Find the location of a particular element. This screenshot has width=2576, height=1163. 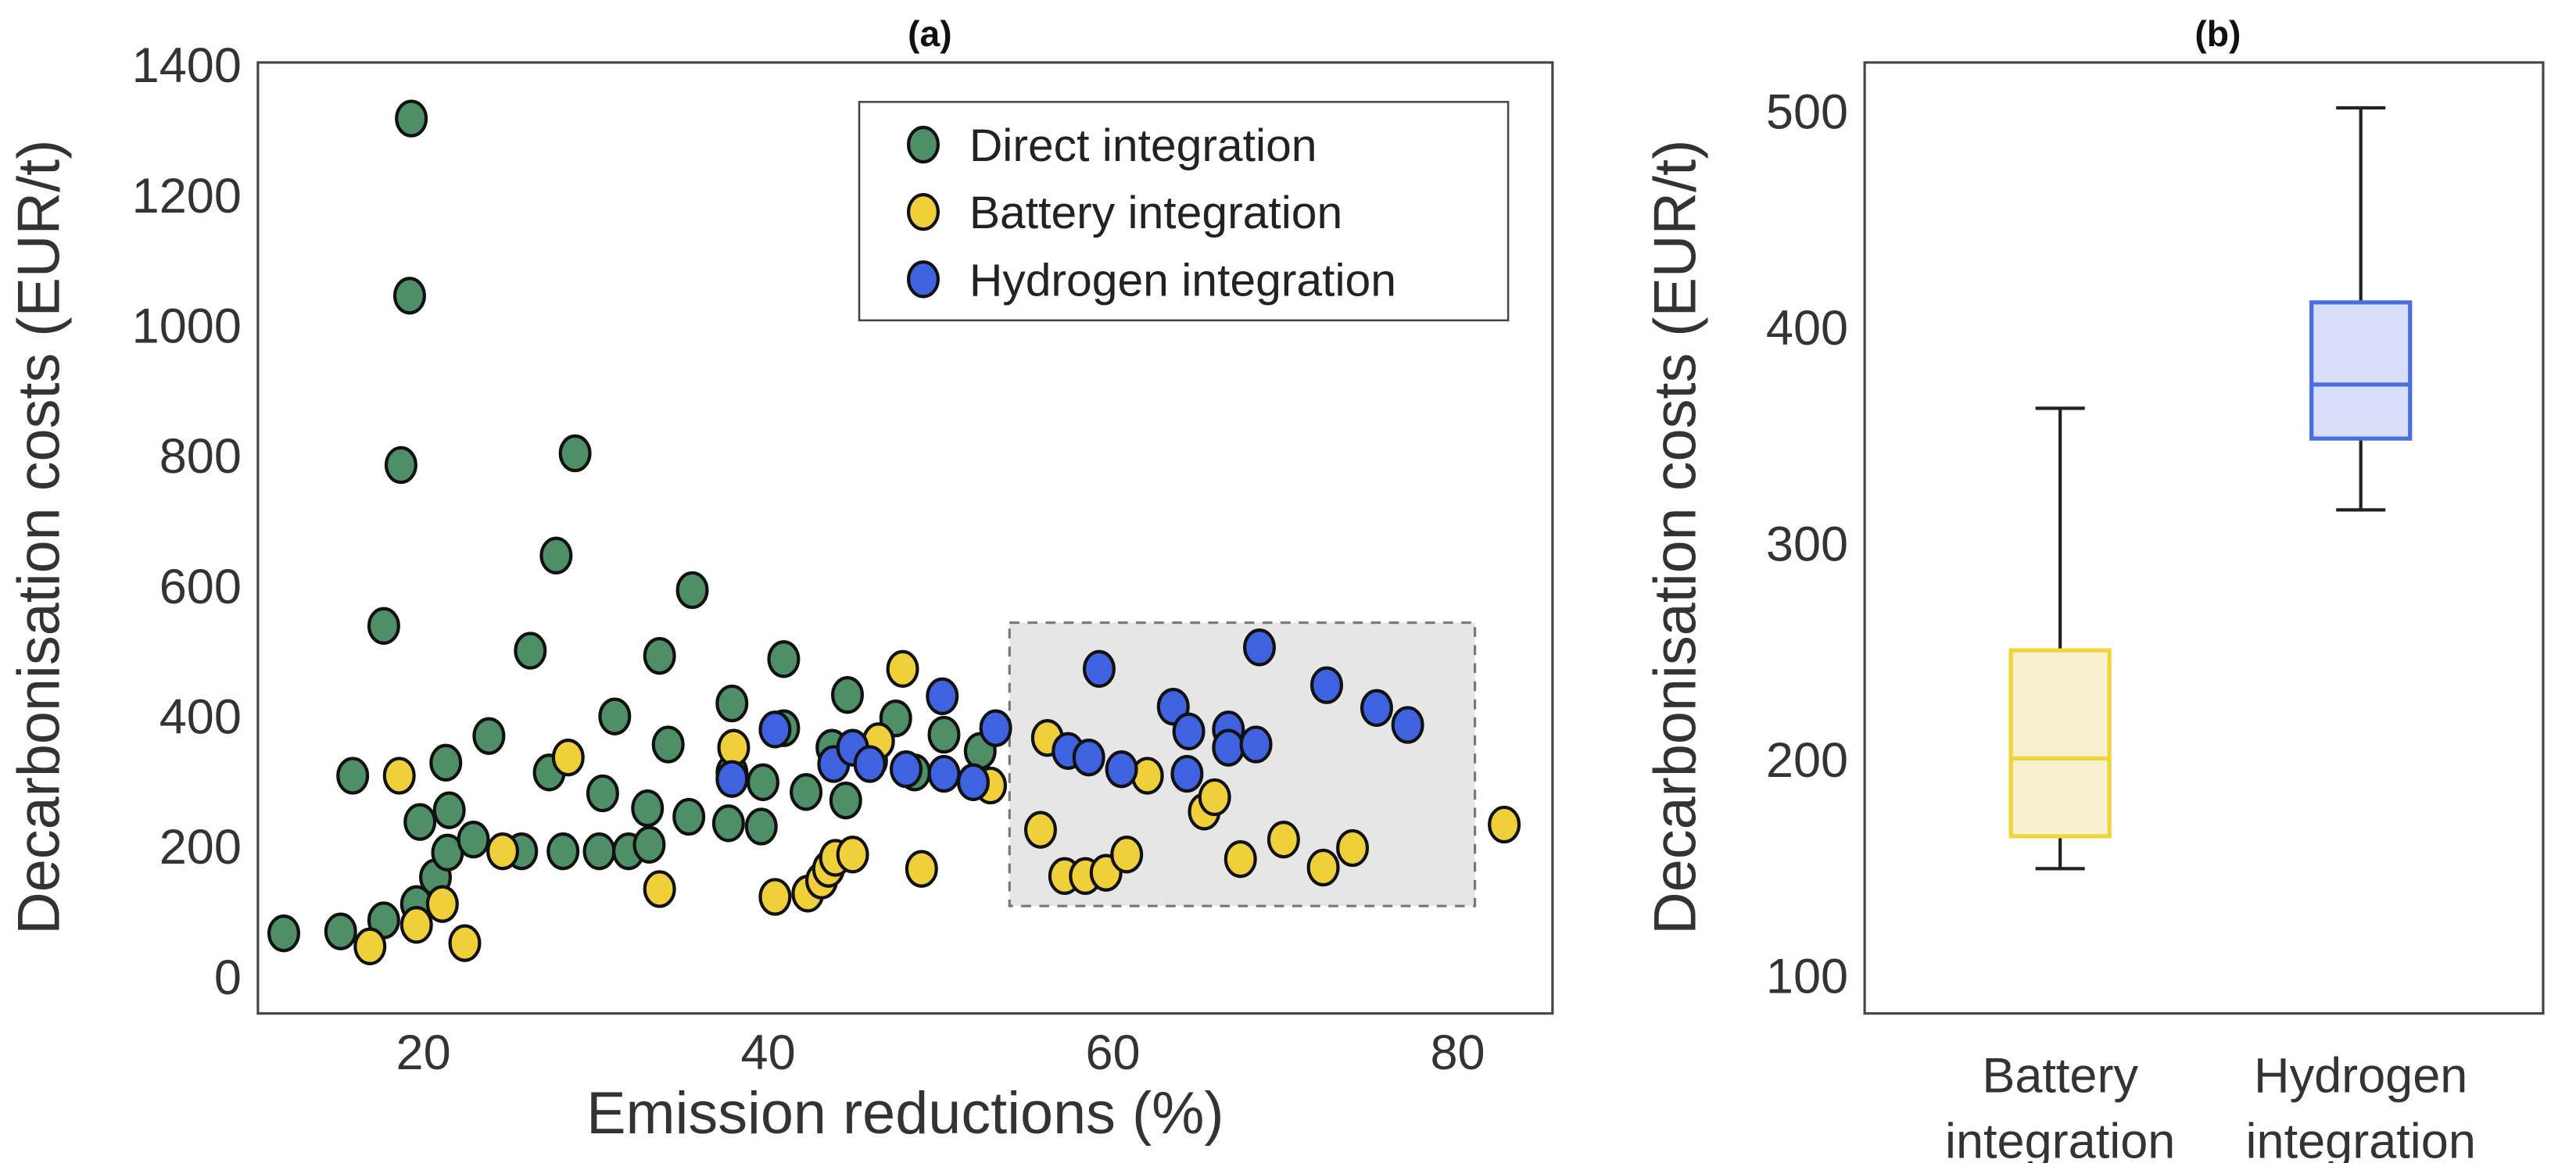

box-hydrogen is located at coordinates (2361, 309).